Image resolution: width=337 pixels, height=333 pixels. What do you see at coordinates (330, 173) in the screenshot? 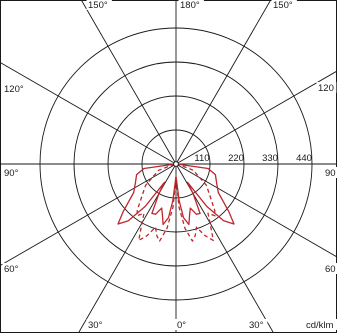
I see `angle-label-90-right: 90` at bounding box center [330, 173].